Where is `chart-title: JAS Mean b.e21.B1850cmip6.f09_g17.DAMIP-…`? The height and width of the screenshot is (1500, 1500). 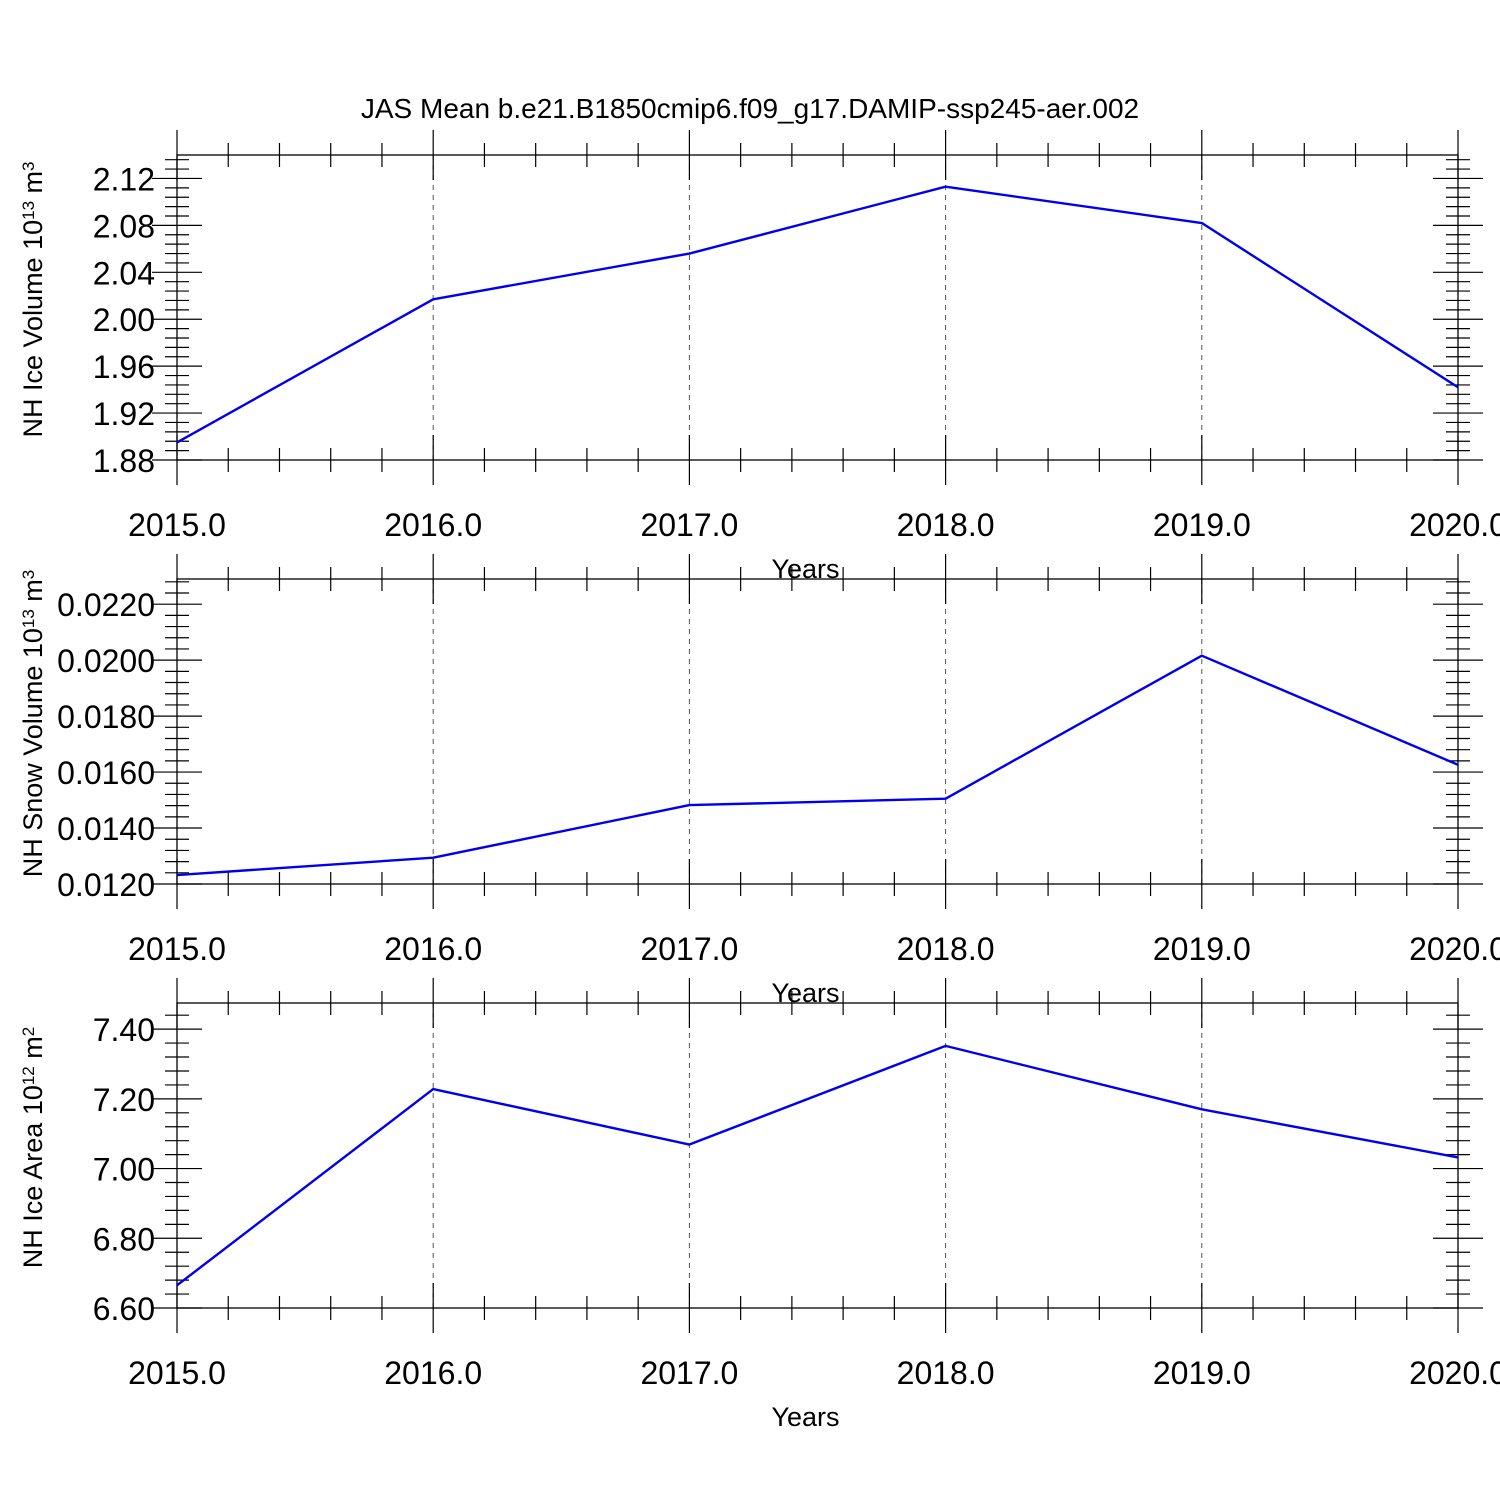 chart-title: JAS Mean b.e21.B1850cmip6.f09_g17.DAMIP-… is located at coordinates (750, 108).